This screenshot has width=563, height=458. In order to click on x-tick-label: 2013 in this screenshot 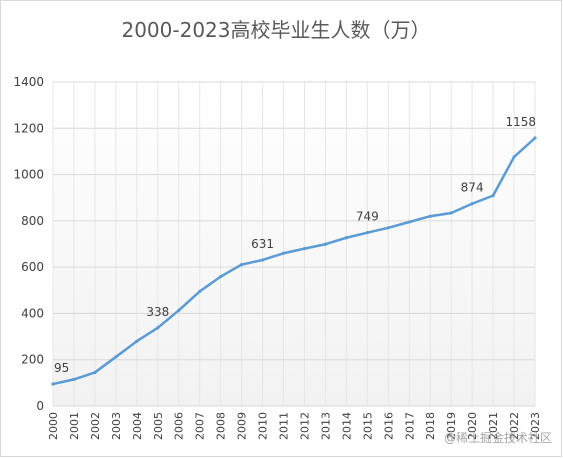, I will do `click(325, 426)`.